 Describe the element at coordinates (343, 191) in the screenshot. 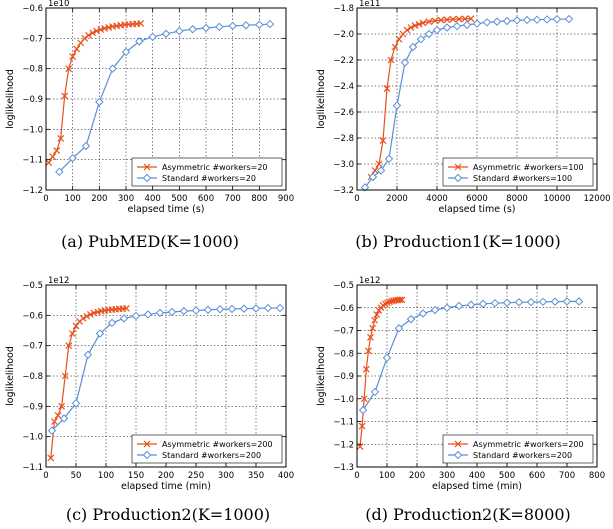

I see `y-tick-label: −3.2` at that location.